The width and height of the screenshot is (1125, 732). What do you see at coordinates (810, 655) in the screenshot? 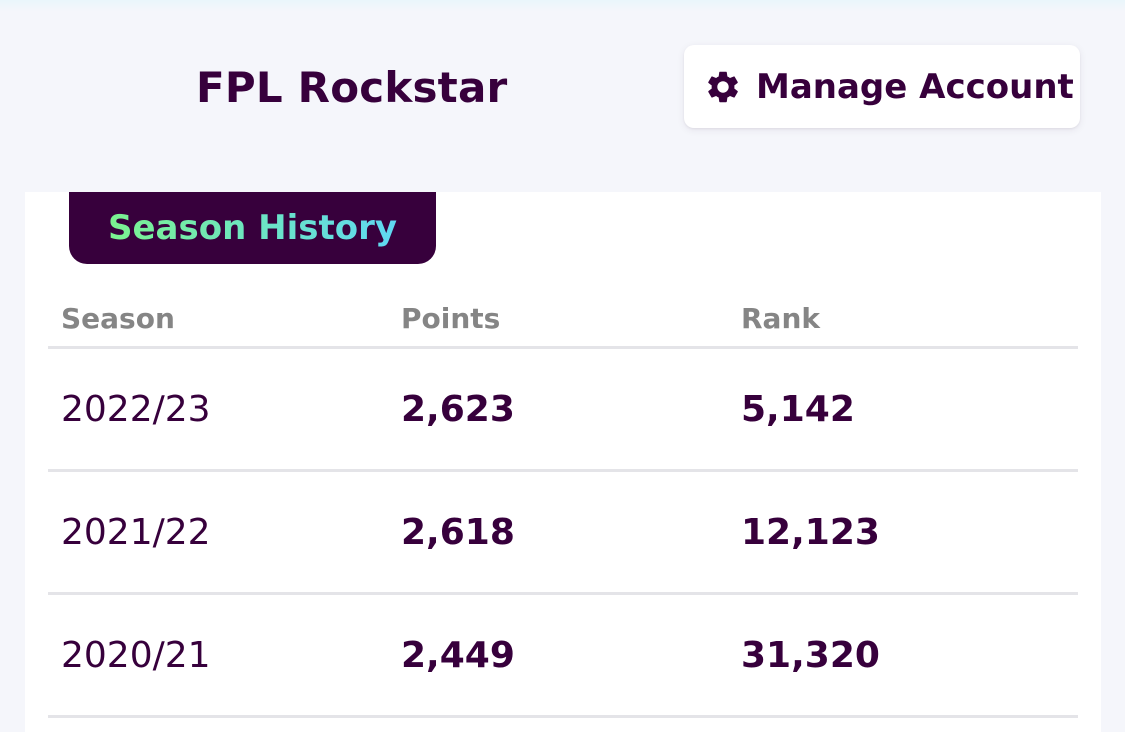
I see `rank-cell: 31,320` at bounding box center [810, 655].